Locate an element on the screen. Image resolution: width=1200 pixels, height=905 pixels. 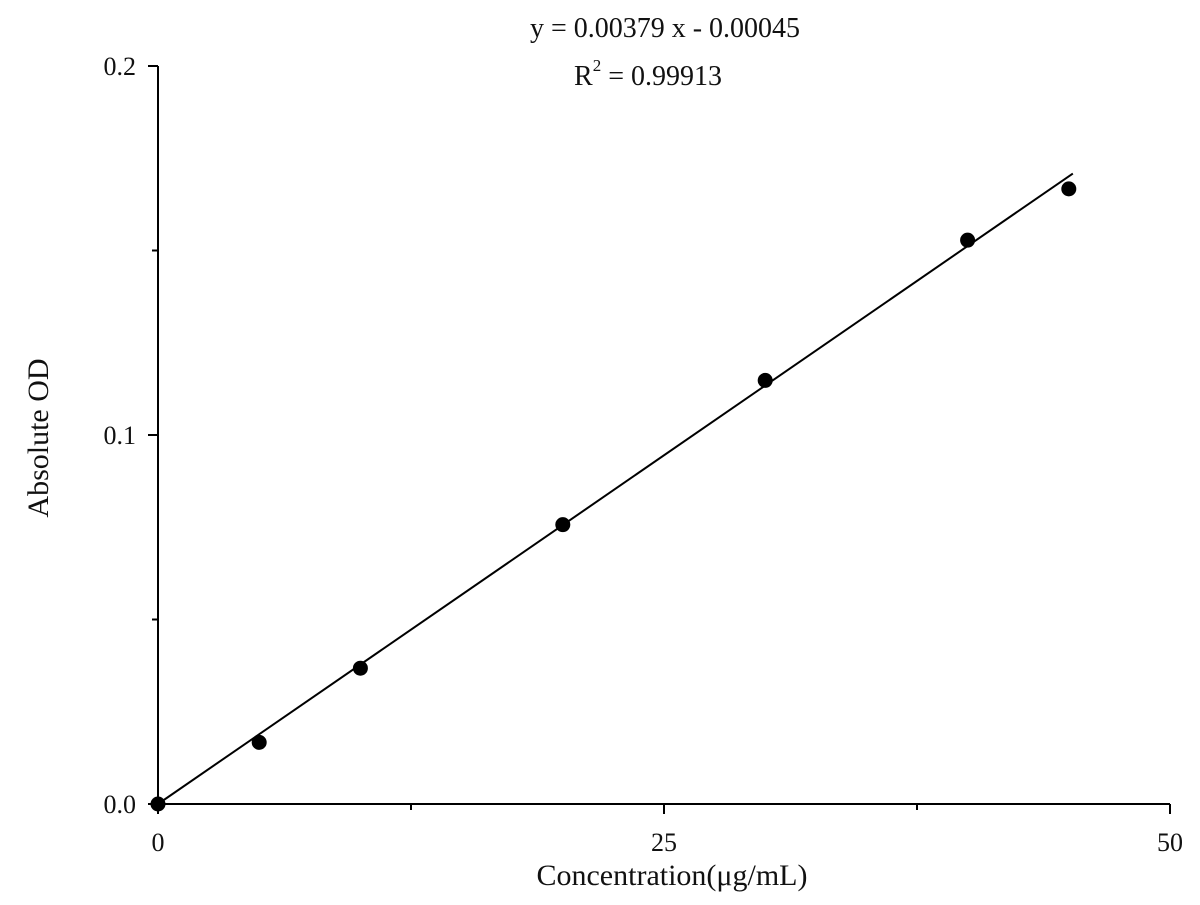
x-tick-label: 25 is located at coordinates (664, 842).